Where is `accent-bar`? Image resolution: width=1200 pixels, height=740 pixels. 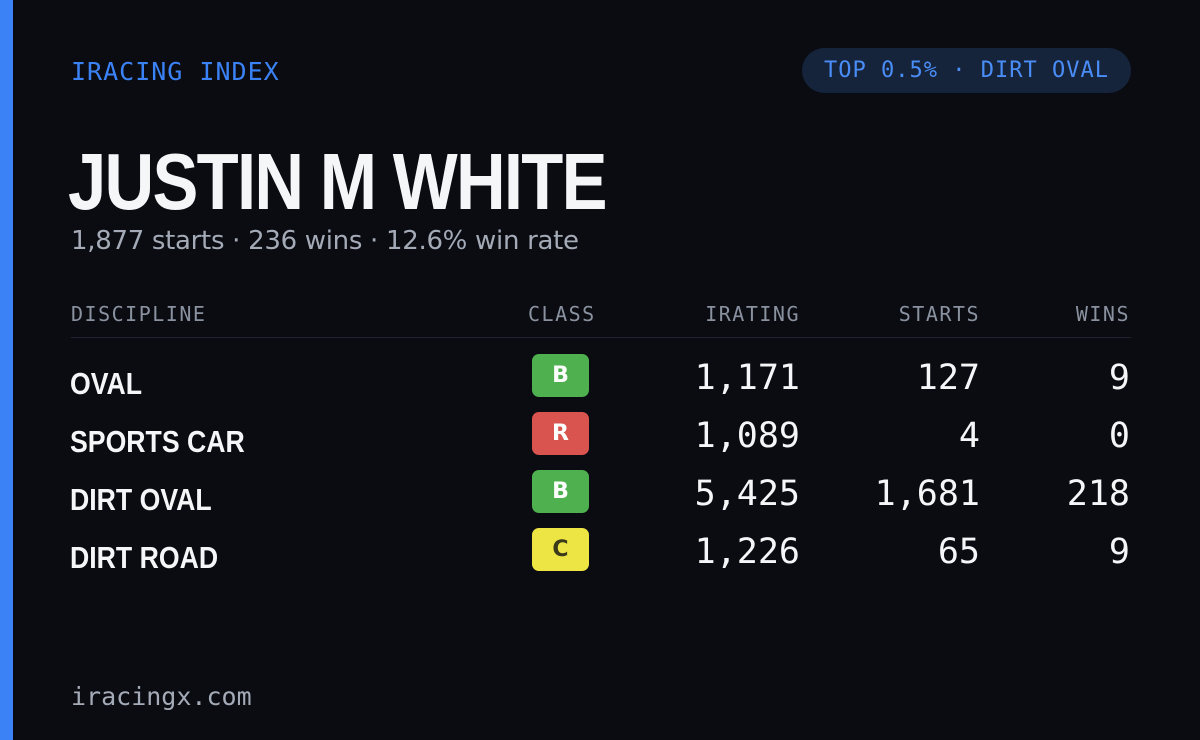
accent-bar is located at coordinates (6, 370).